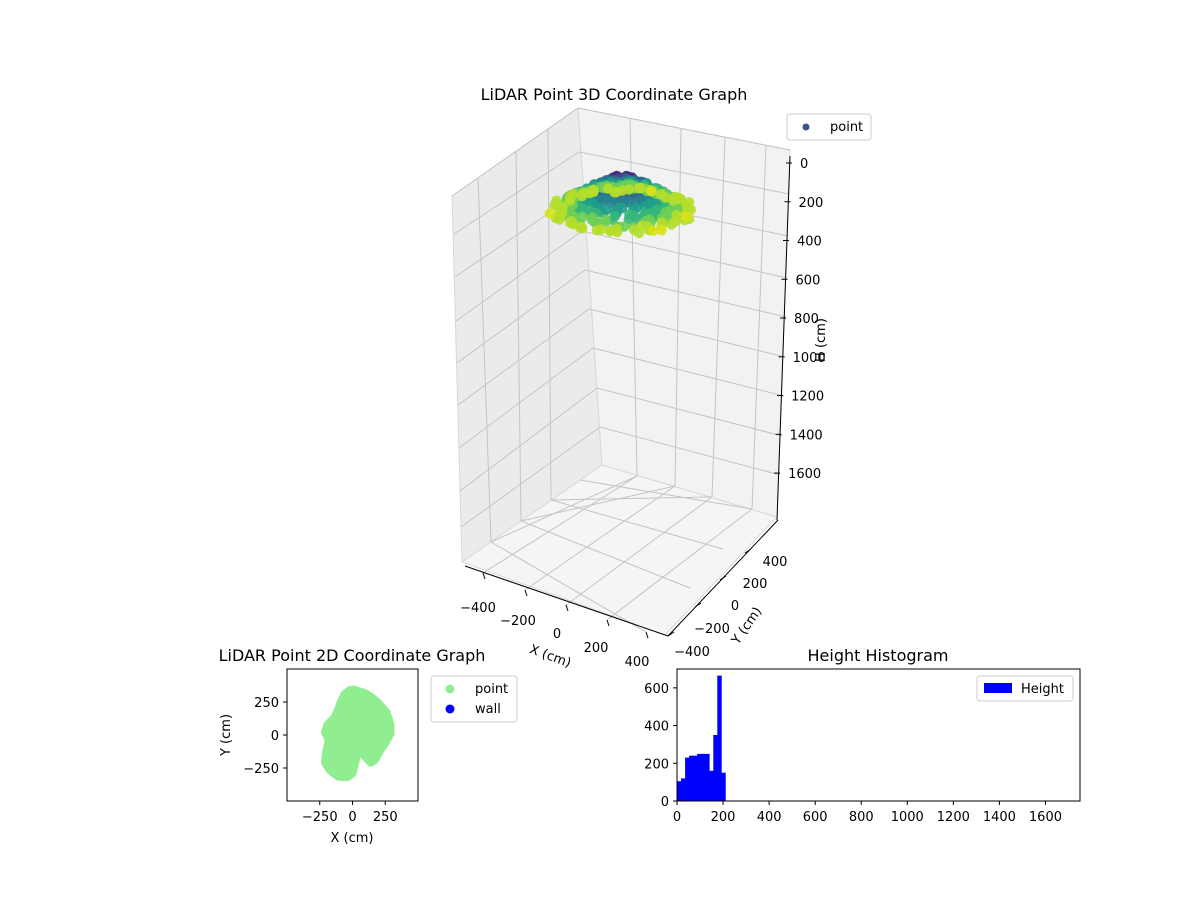 The height and width of the screenshot is (900, 1200). I want to click on y2d-tick-label: 0, so click(275, 736).